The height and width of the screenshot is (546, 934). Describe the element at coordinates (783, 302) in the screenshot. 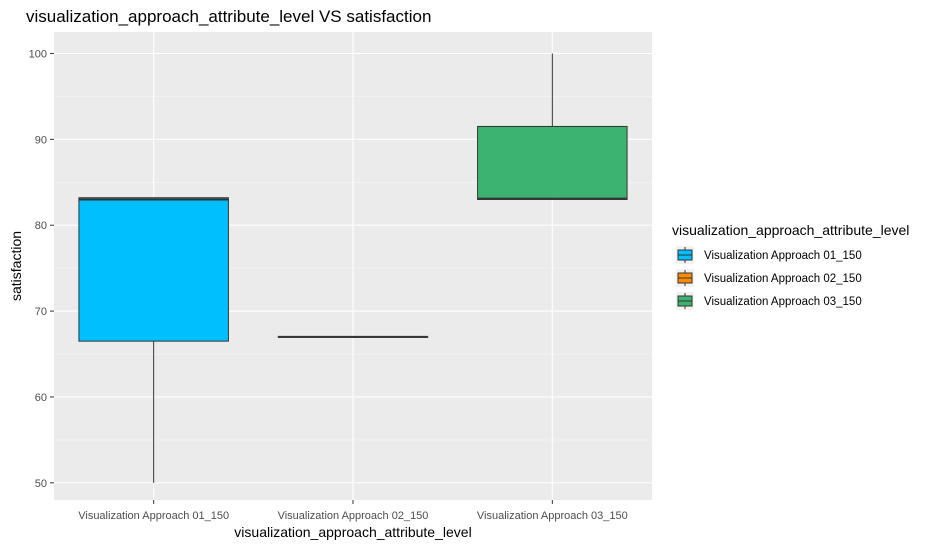

I see `legend-label: Visualization Approach 03_150` at that location.